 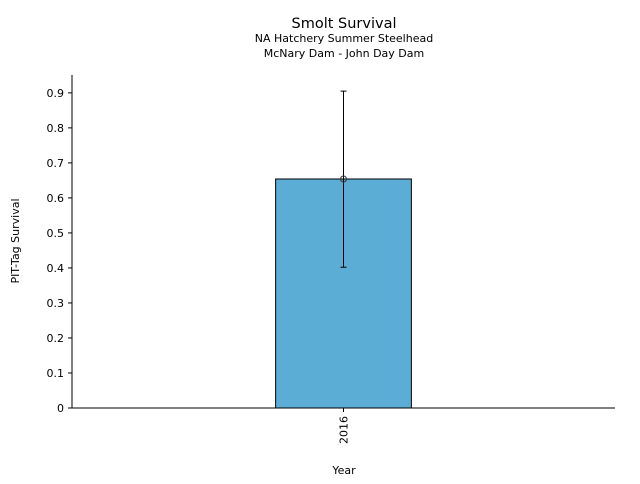 What do you see at coordinates (15, 240) in the screenshot?
I see `y-axis-label: PIT-Tag Survival` at bounding box center [15, 240].